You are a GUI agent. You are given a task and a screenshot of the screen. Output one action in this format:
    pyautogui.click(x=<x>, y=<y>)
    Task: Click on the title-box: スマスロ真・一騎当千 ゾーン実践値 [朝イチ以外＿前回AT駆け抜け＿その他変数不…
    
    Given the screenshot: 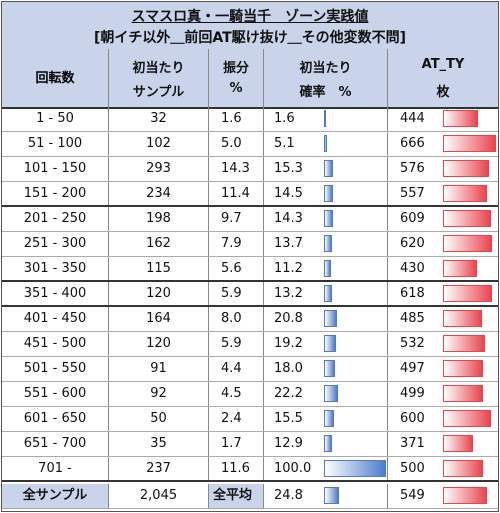 What is the action you would take?
    pyautogui.click(x=250, y=26)
    